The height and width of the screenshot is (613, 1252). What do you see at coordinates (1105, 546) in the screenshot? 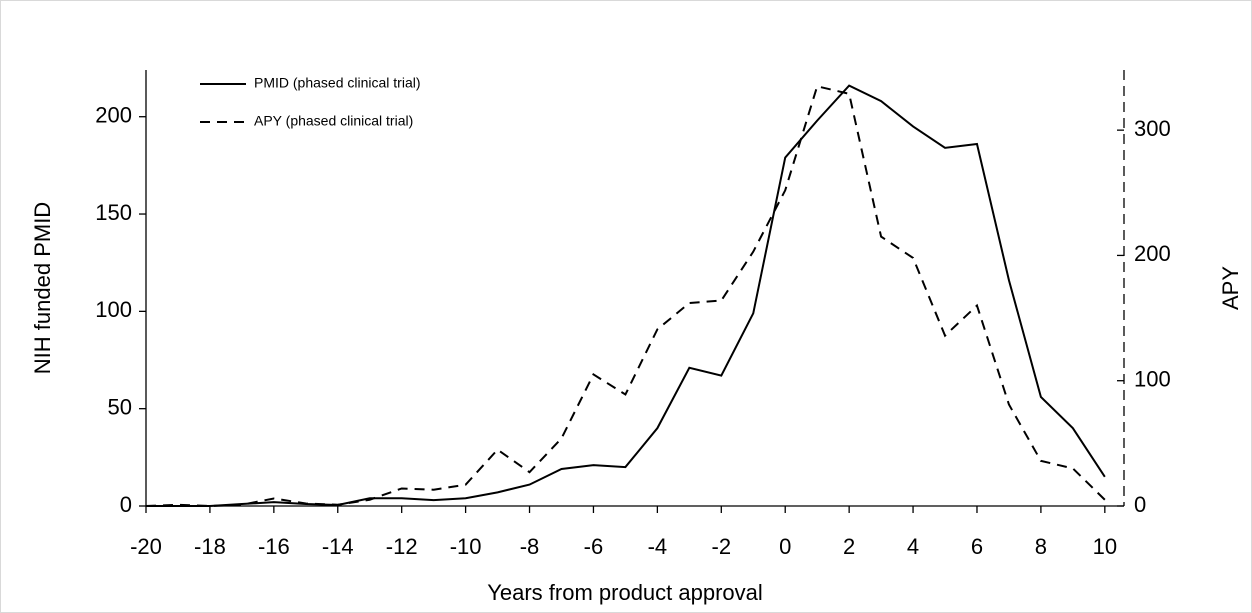
I see `x-tick-label: 10` at bounding box center [1105, 546].